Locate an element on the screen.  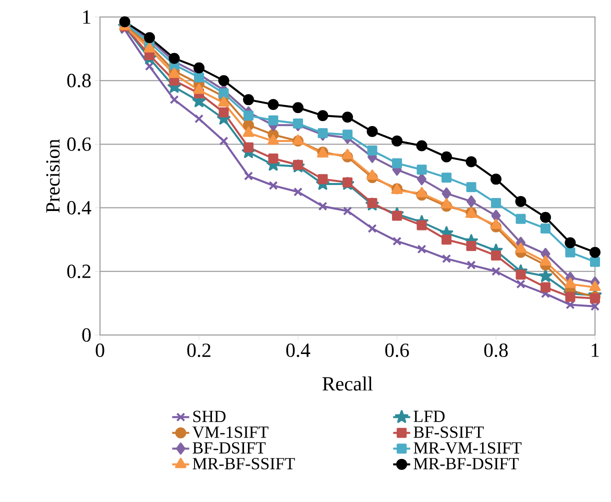
x-tick-label: 0.4 is located at coordinates (298, 351).